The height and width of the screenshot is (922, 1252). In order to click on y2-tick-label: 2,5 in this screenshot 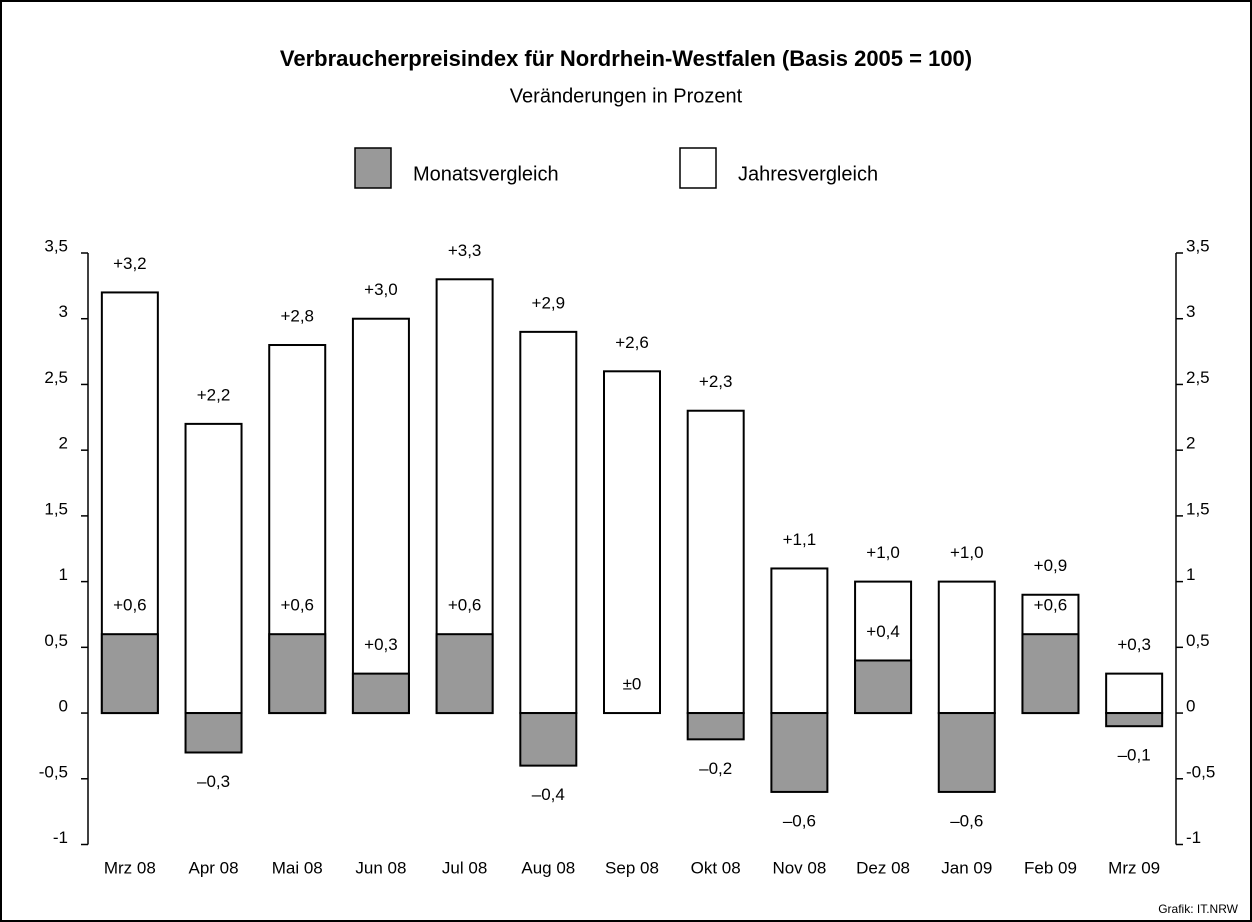, I will do `click(1198, 377)`.